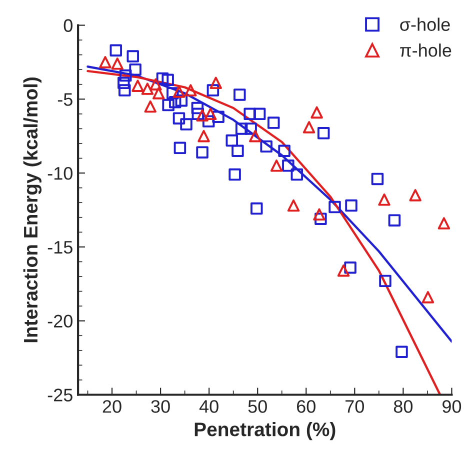 The image size is (473, 459). I want to click on y-tick-label: -25, so click(60, 395).